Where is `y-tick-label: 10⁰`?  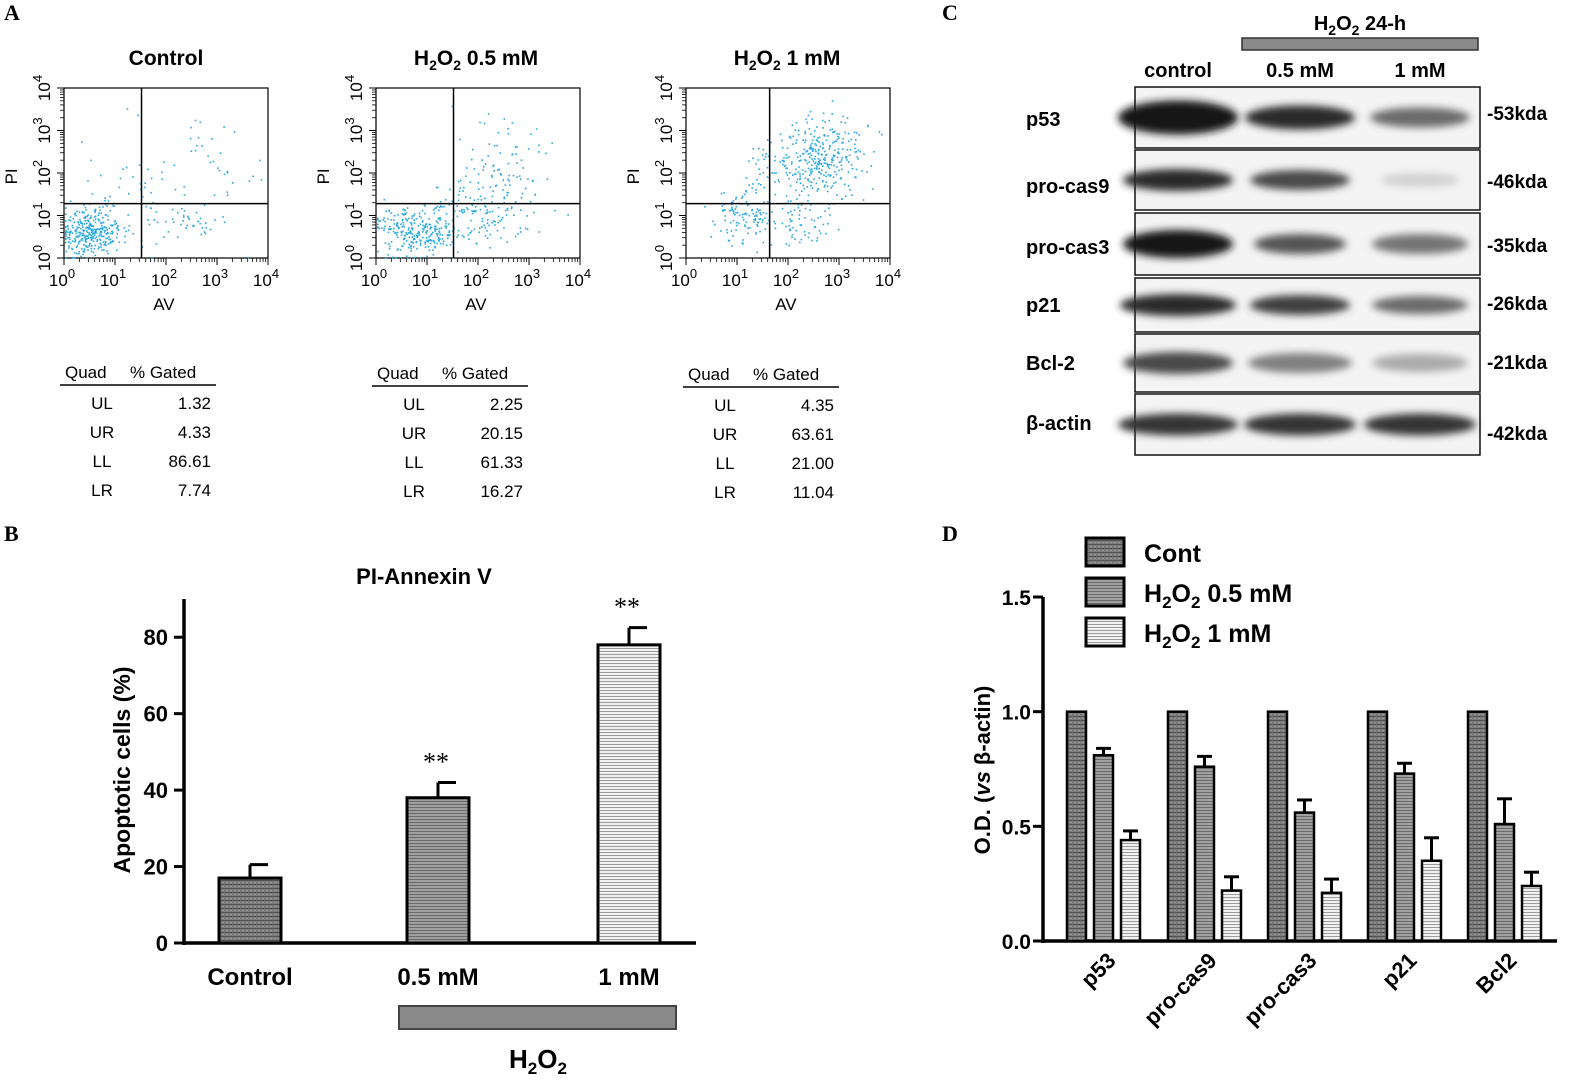 y-tick-label: 10⁰ is located at coordinates (354, 258).